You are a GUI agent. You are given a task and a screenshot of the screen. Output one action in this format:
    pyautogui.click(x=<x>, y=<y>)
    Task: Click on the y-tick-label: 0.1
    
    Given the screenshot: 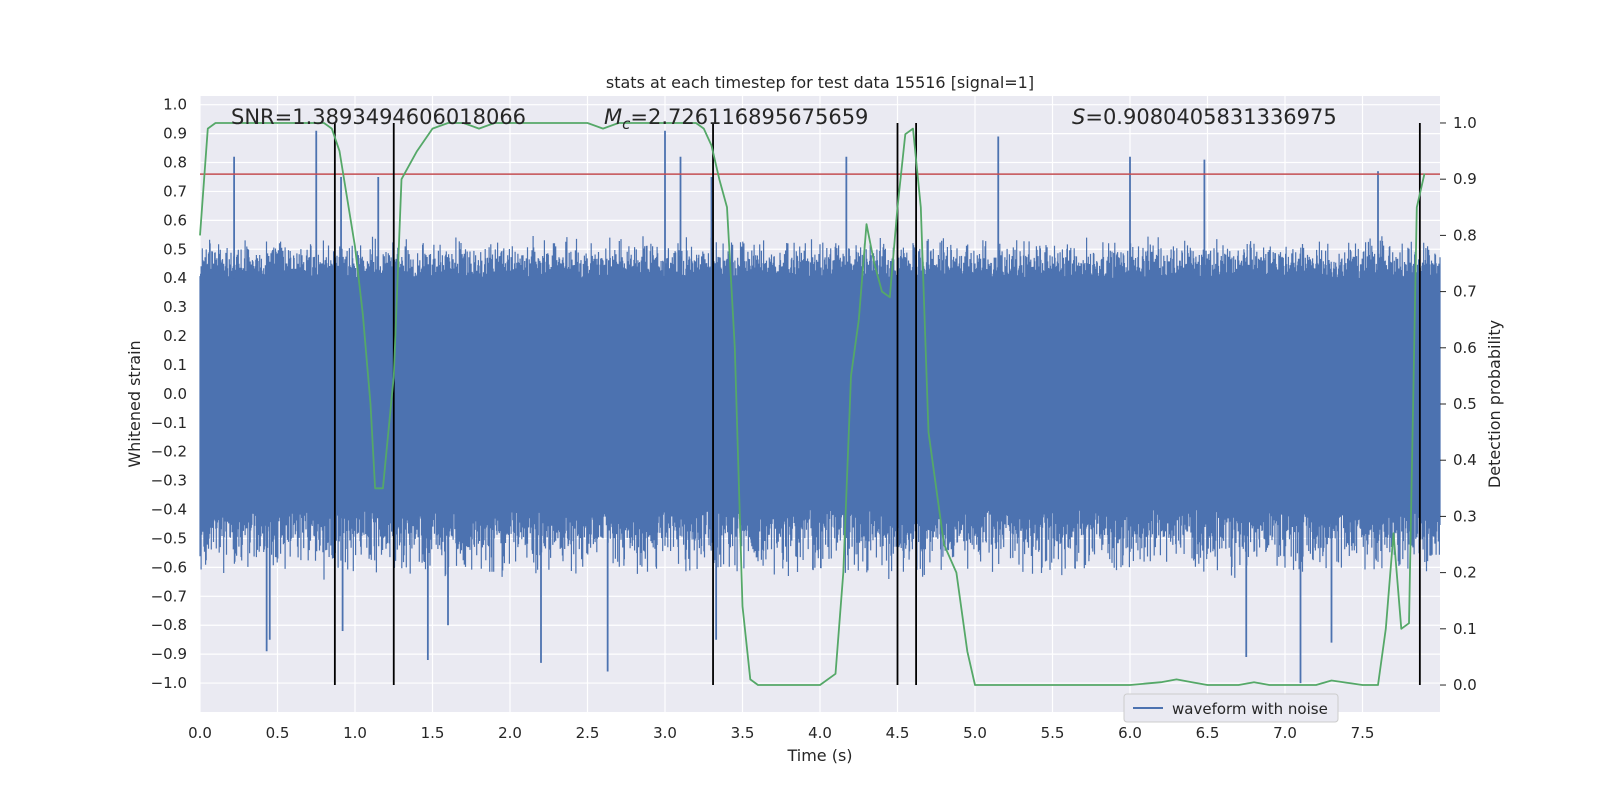 What is the action you would take?
    pyautogui.click(x=175, y=365)
    